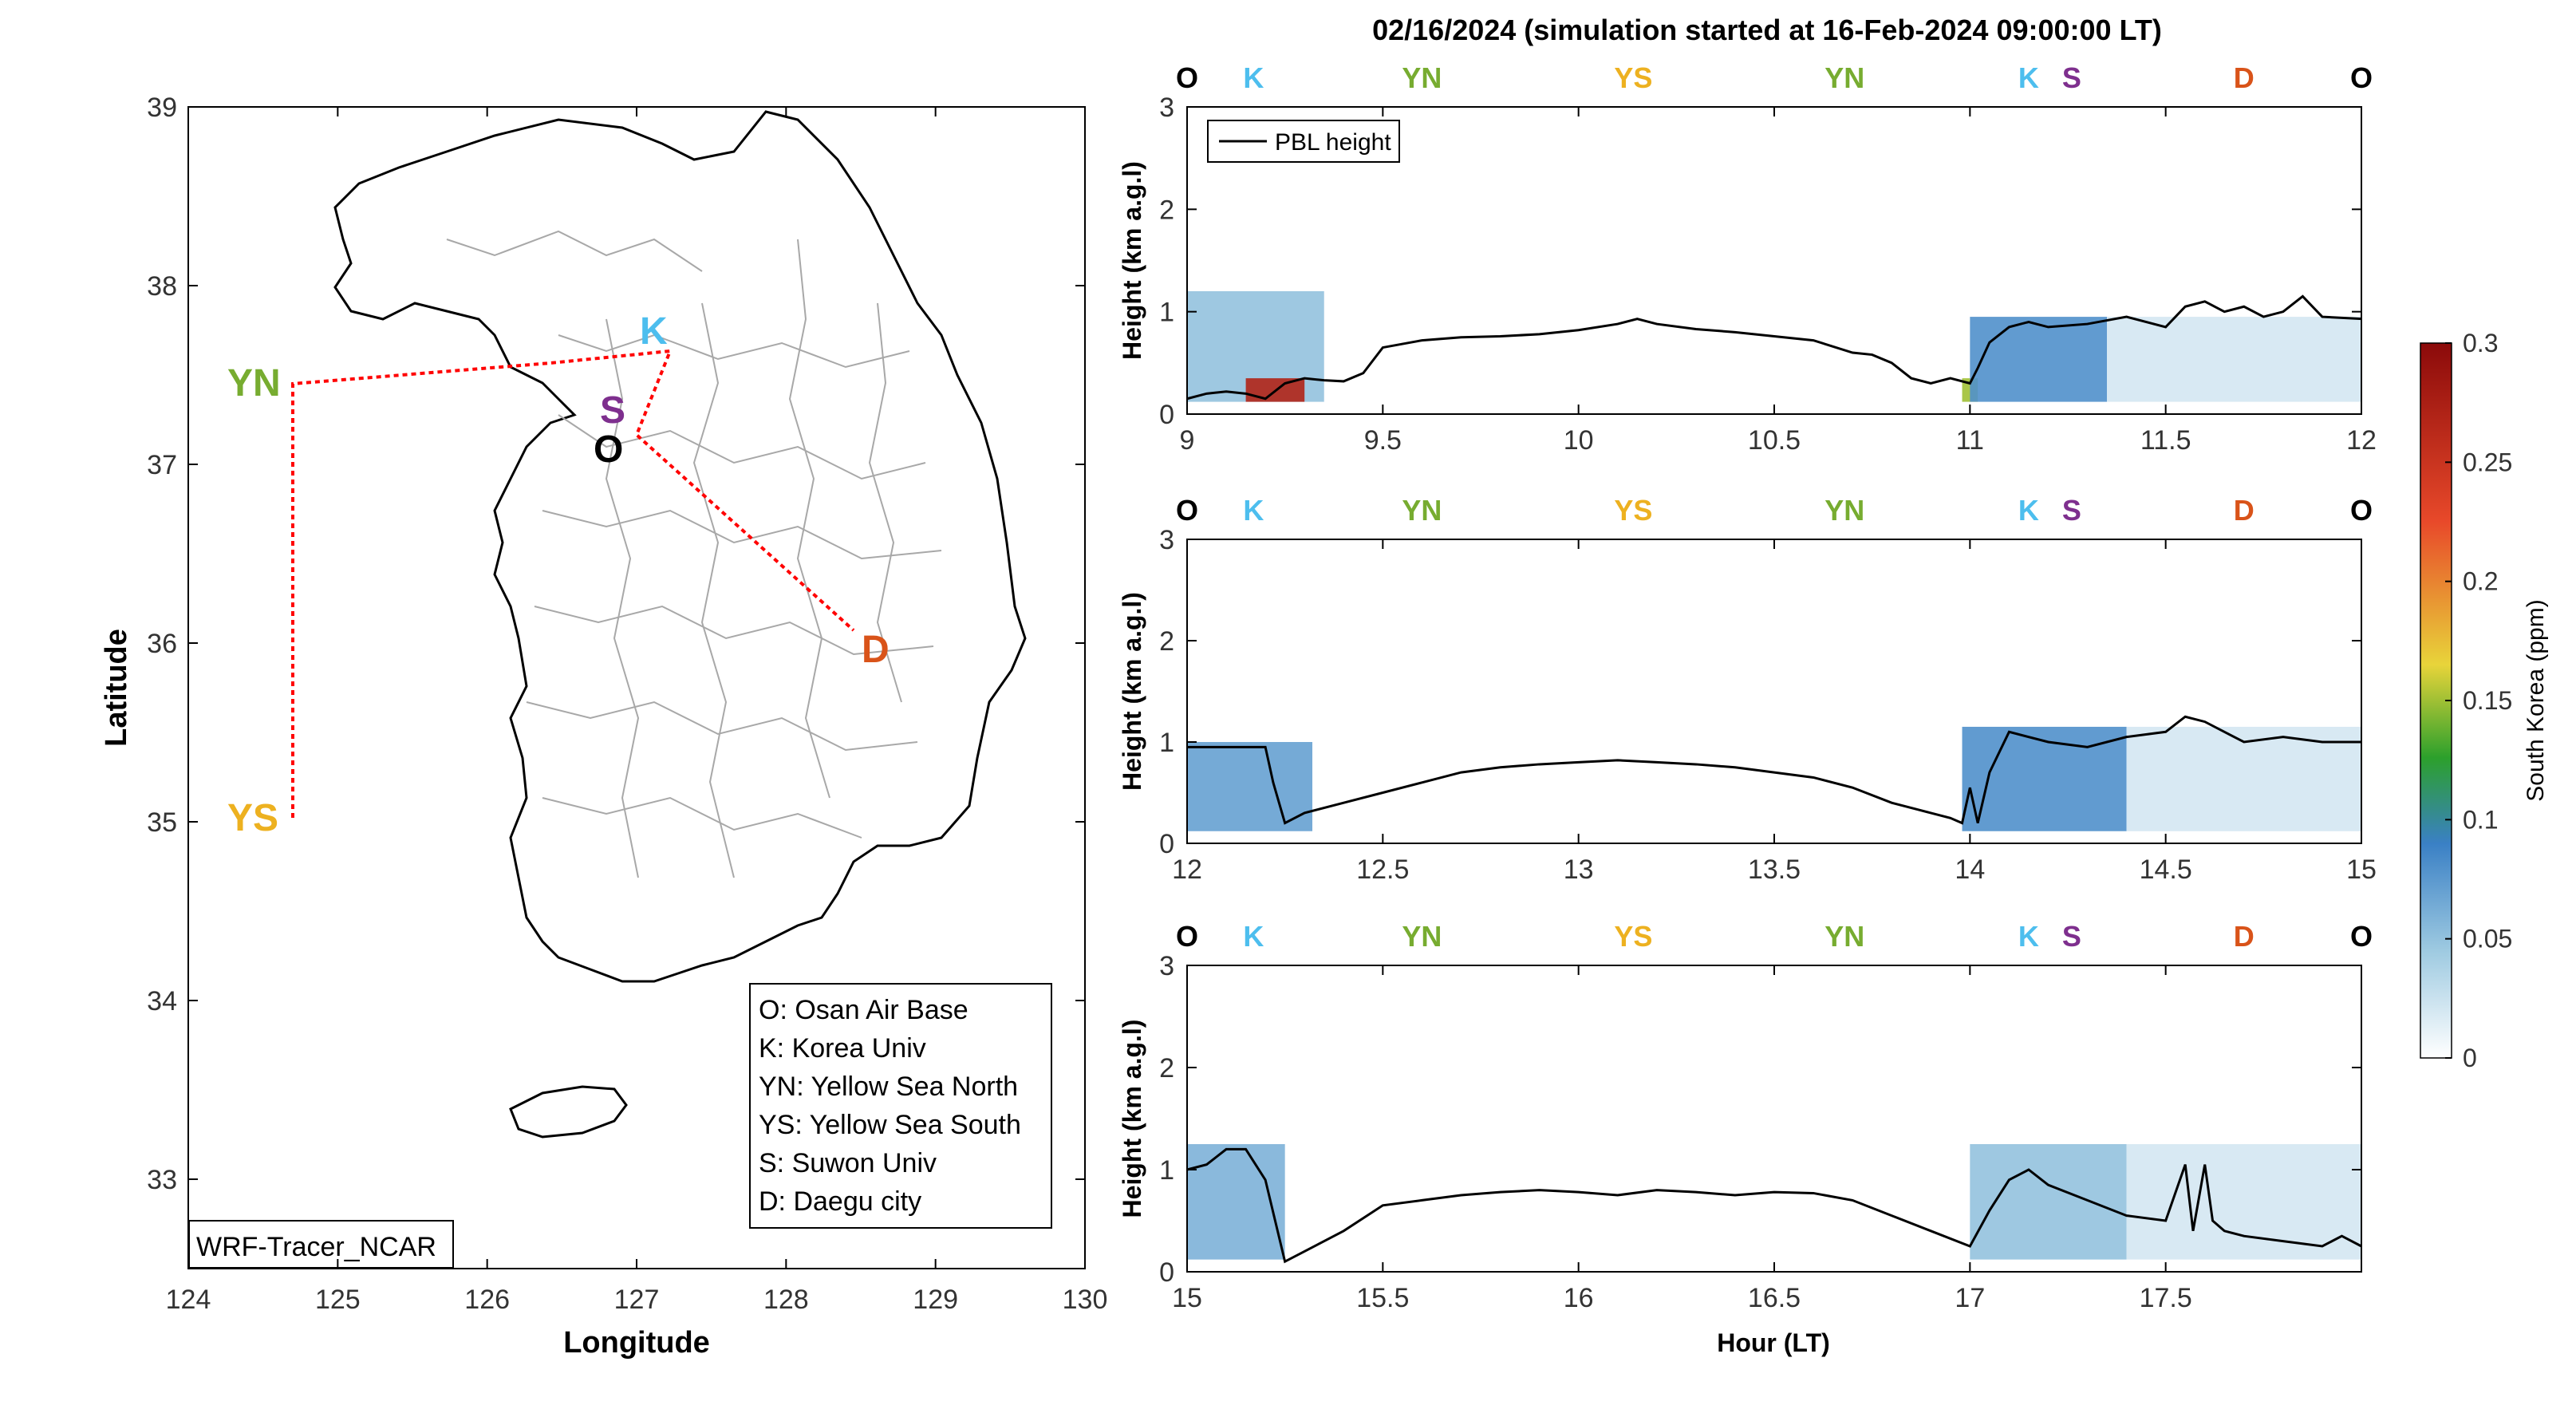 The width and height of the screenshot is (2576, 1413). Describe the element at coordinates (654, 331) in the screenshot. I see `map-site-k: K` at that location.